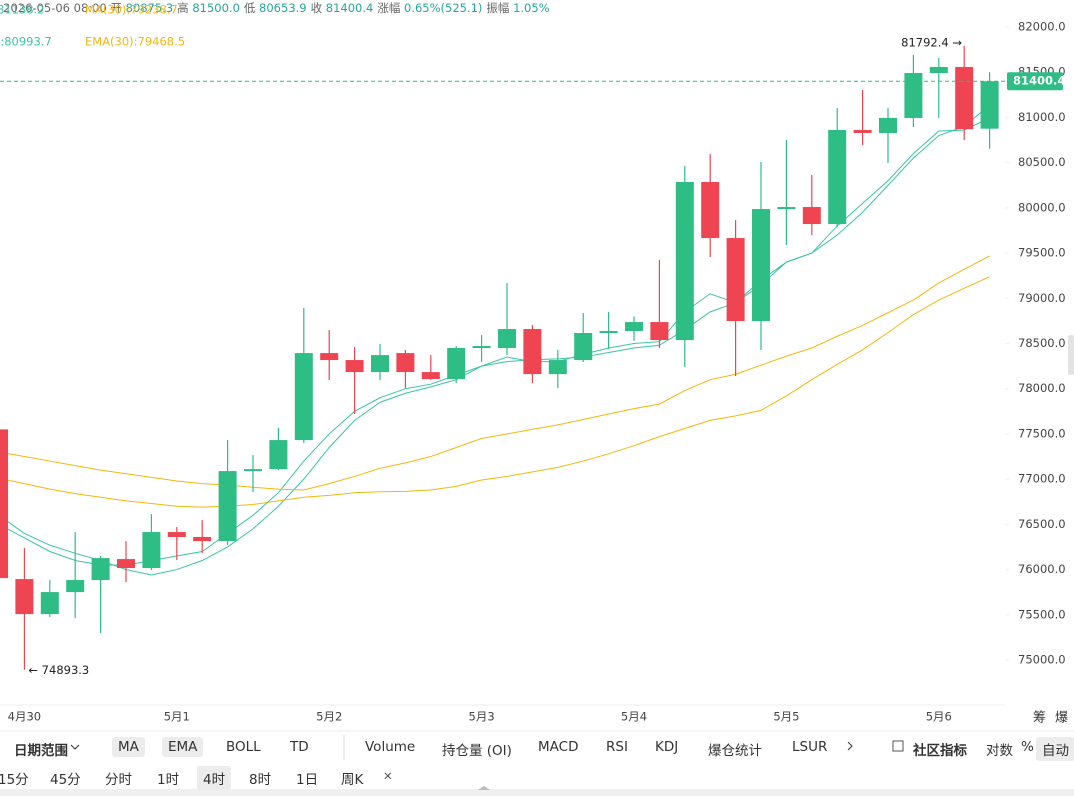 The width and height of the screenshot is (1074, 796). Describe the element at coordinates (135, 42) in the screenshot. I see `legend-entry: EMA(30):79468.5` at that location.